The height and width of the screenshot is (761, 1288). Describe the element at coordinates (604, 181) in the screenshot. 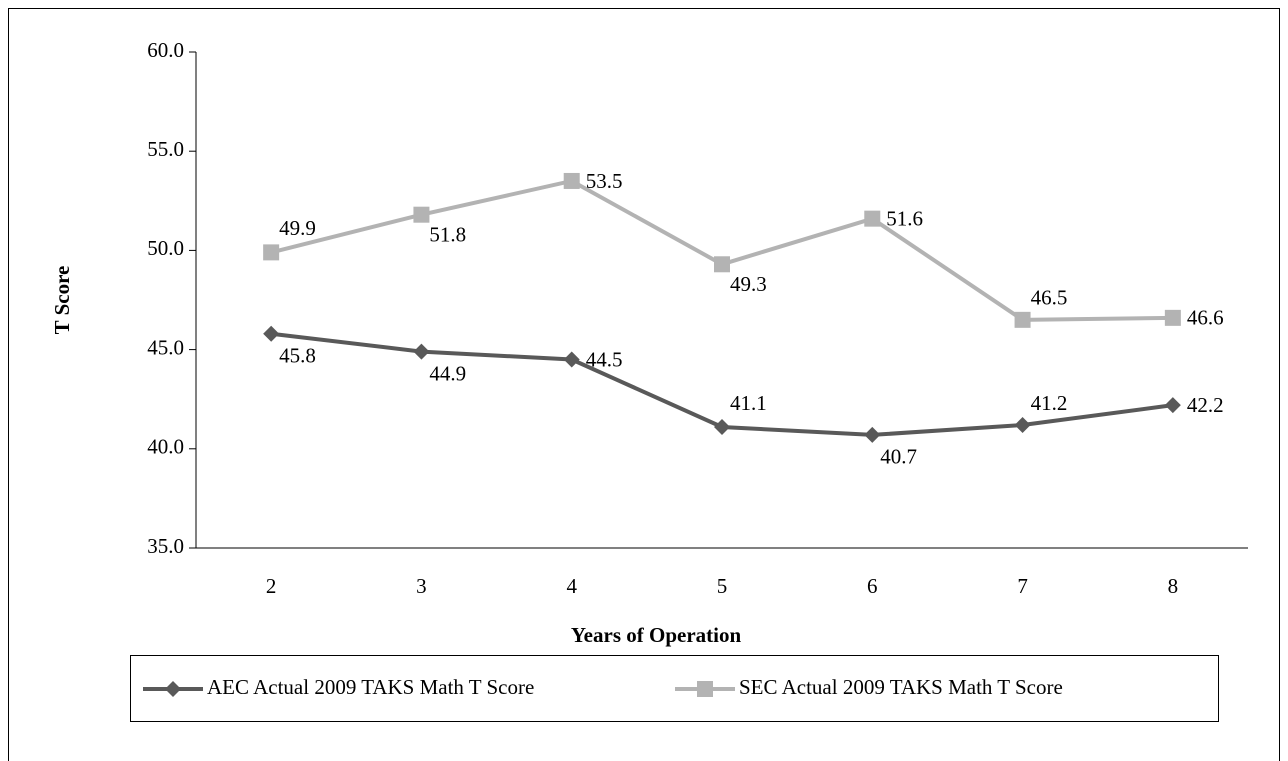

I see `data-label: 53.5` at that location.